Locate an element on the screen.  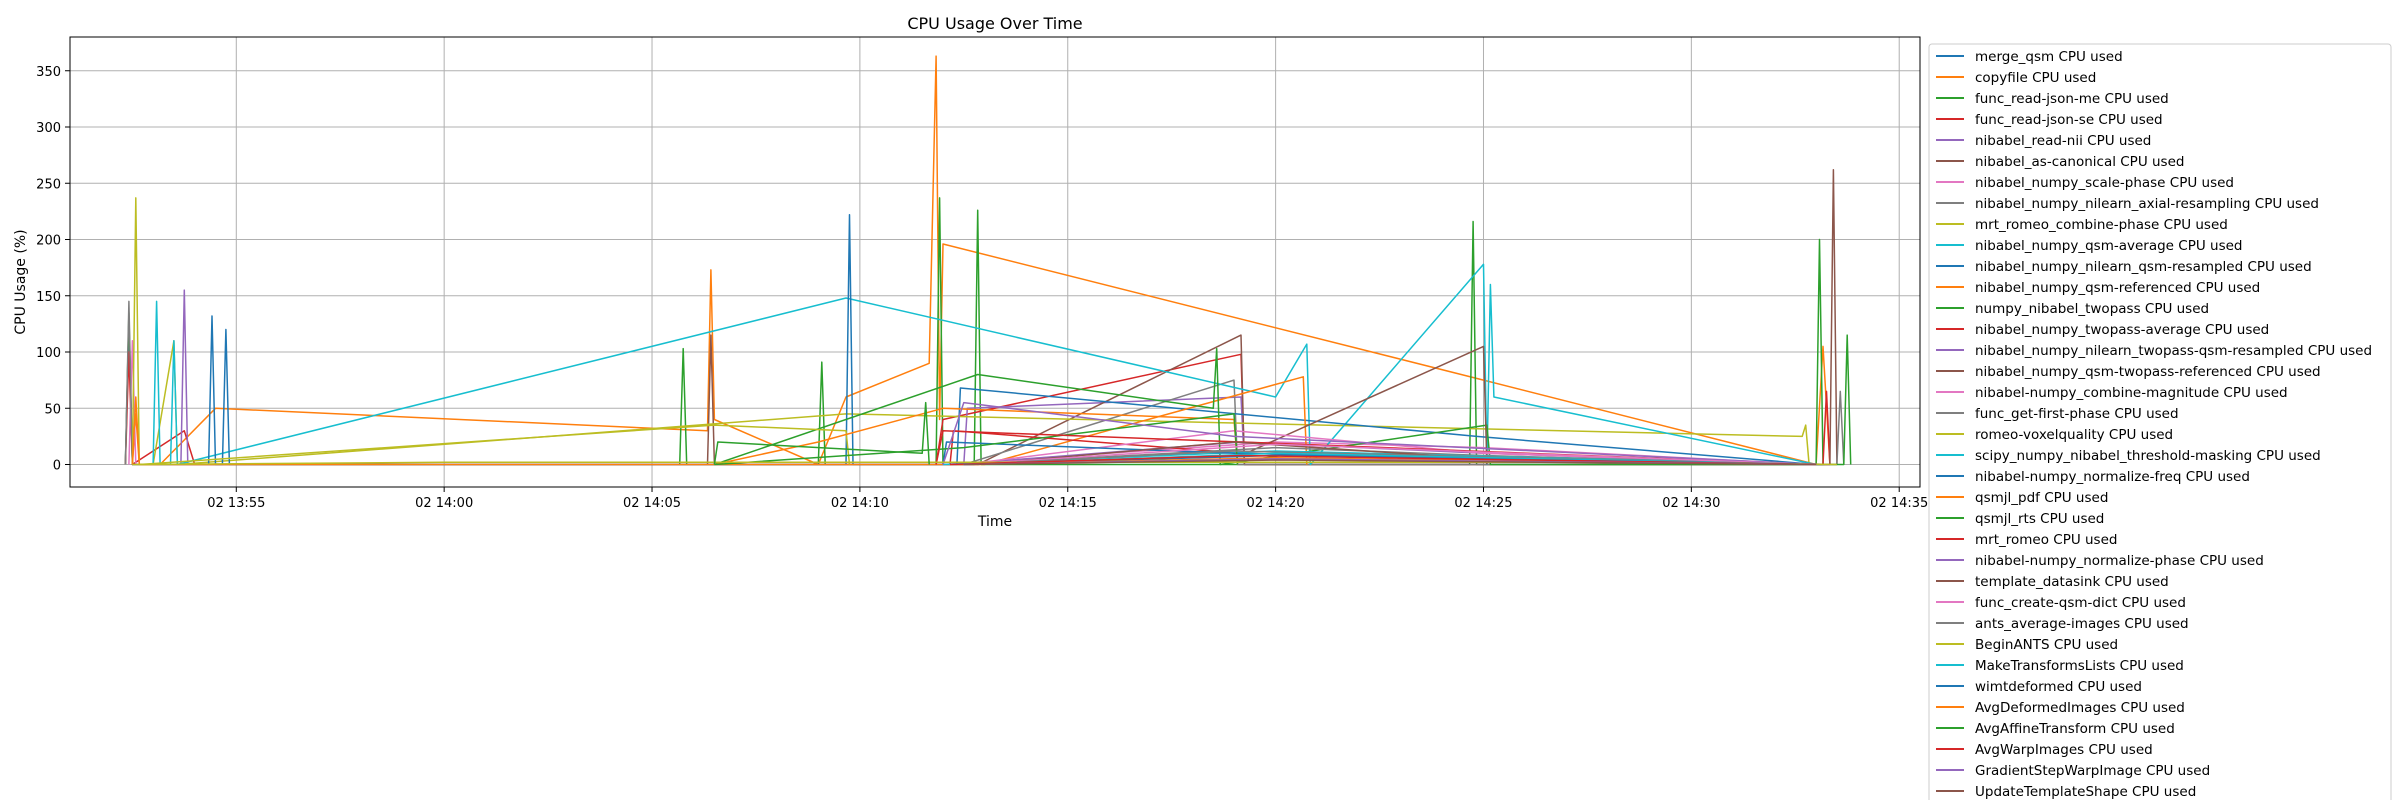
x-tick-label: 02 14:35 is located at coordinates (1899, 503).